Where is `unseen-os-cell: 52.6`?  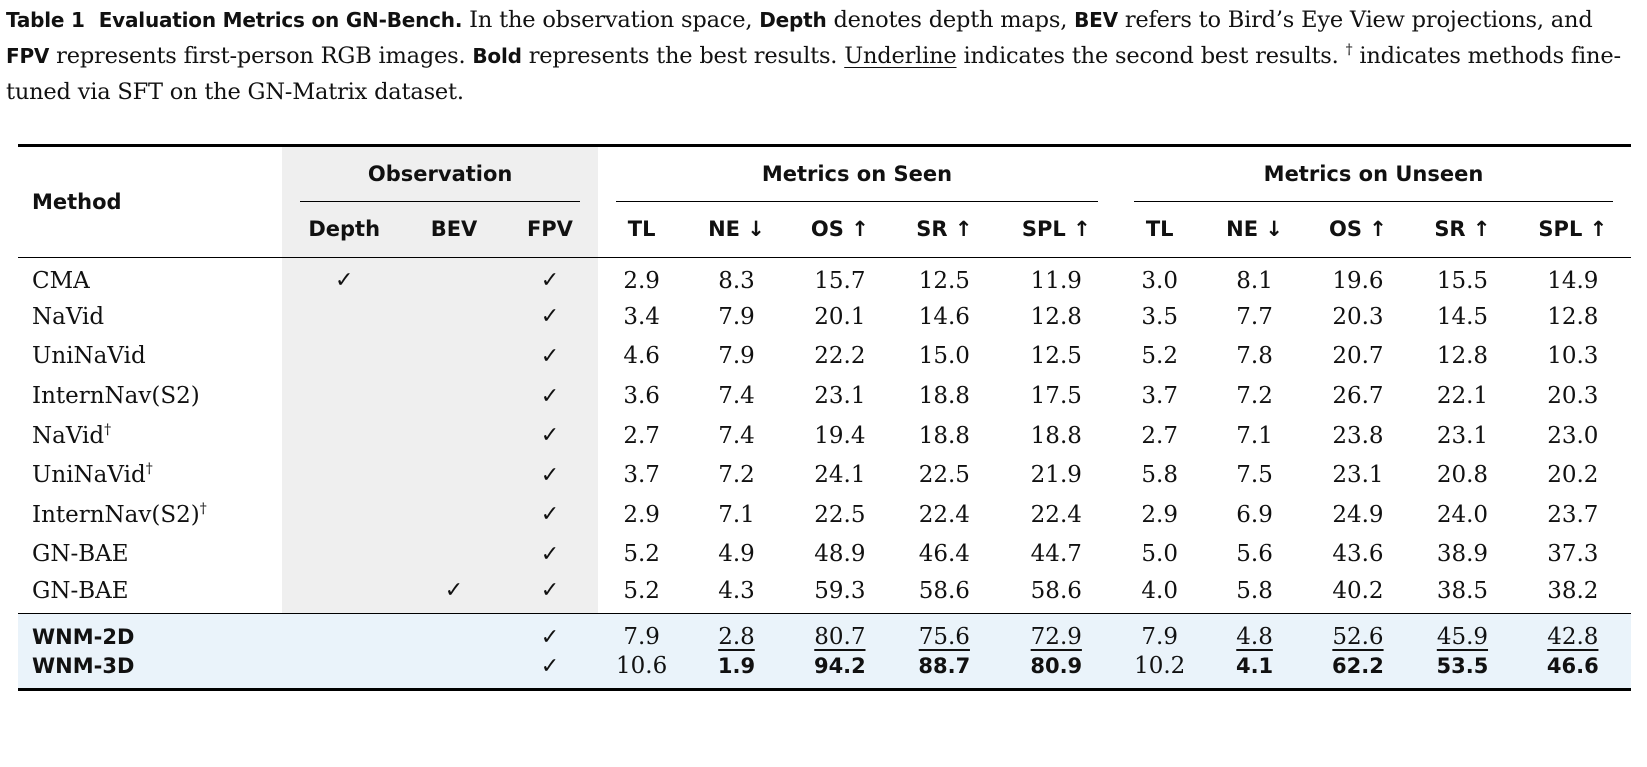 unseen-os-cell: 52.6 is located at coordinates (1358, 632).